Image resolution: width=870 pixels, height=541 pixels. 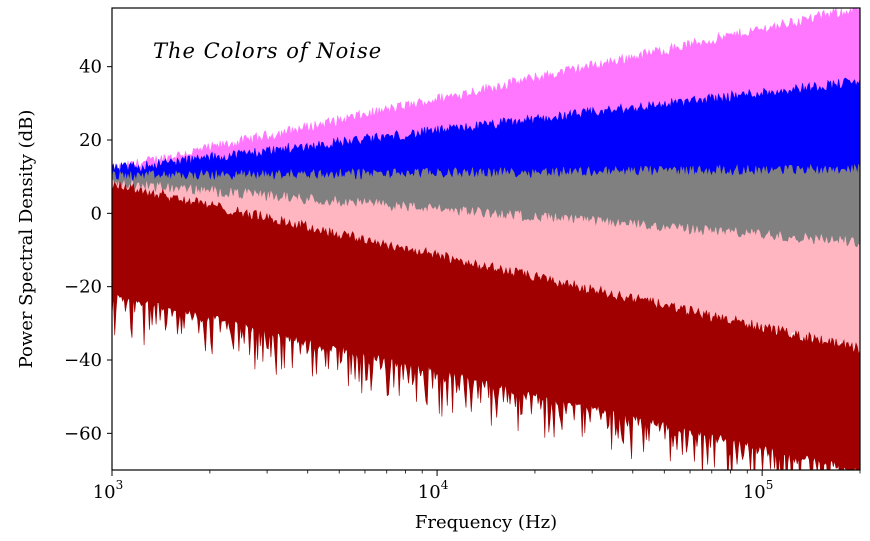 What do you see at coordinates (96, 213) in the screenshot?
I see `y-tick-label: 0` at bounding box center [96, 213].